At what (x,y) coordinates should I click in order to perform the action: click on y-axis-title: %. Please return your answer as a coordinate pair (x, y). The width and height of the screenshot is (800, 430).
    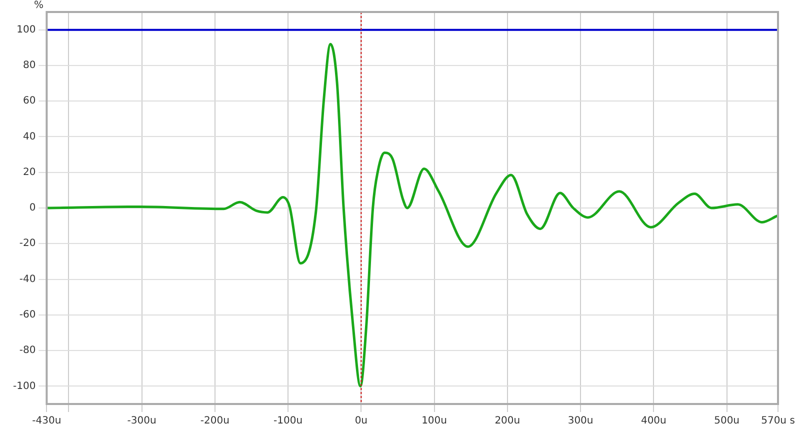
    Looking at the image, I should click on (39, 5).